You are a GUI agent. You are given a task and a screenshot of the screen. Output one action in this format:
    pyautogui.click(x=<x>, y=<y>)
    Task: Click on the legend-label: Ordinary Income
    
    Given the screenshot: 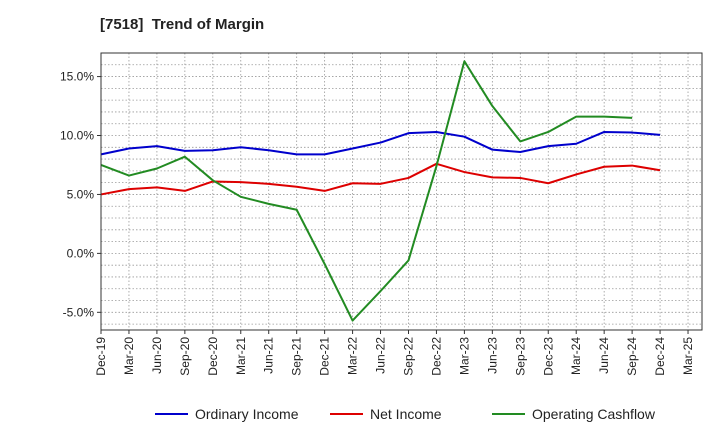 What is the action you would take?
    pyautogui.click(x=247, y=414)
    